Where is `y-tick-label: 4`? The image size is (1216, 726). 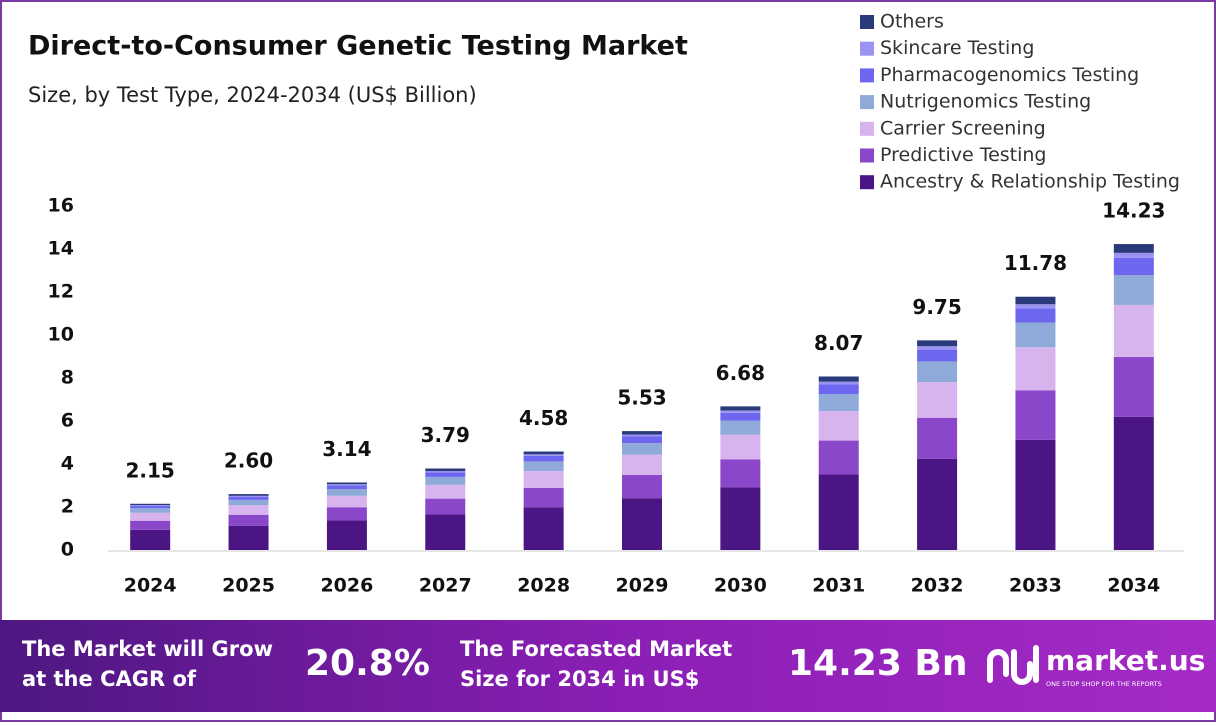 y-tick-label: 4 is located at coordinates (67, 464).